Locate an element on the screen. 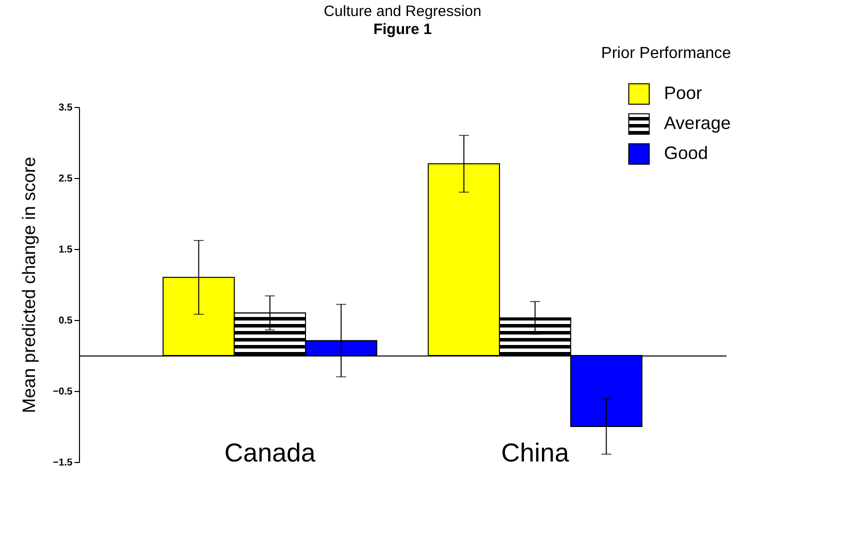 This screenshot has height=539, width=847. chart-title: Culture and Regression is located at coordinates (403, 11).